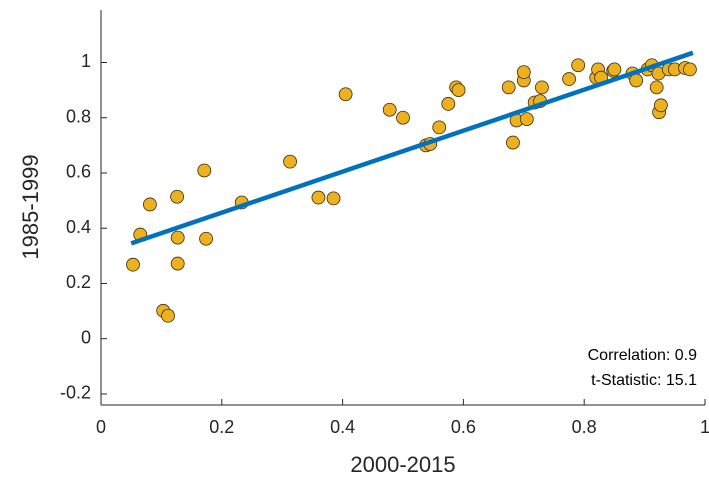  Describe the element at coordinates (642, 355) in the screenshot. I see `annotation: Correlation: 0.9` at that location.